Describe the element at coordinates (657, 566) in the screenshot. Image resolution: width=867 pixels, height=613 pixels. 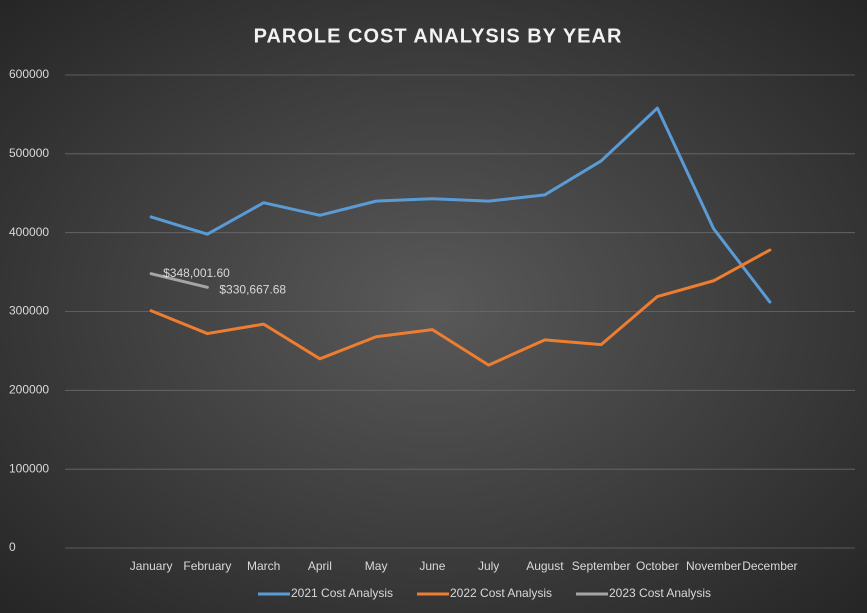
I see `x-tick-label: October` at that location.